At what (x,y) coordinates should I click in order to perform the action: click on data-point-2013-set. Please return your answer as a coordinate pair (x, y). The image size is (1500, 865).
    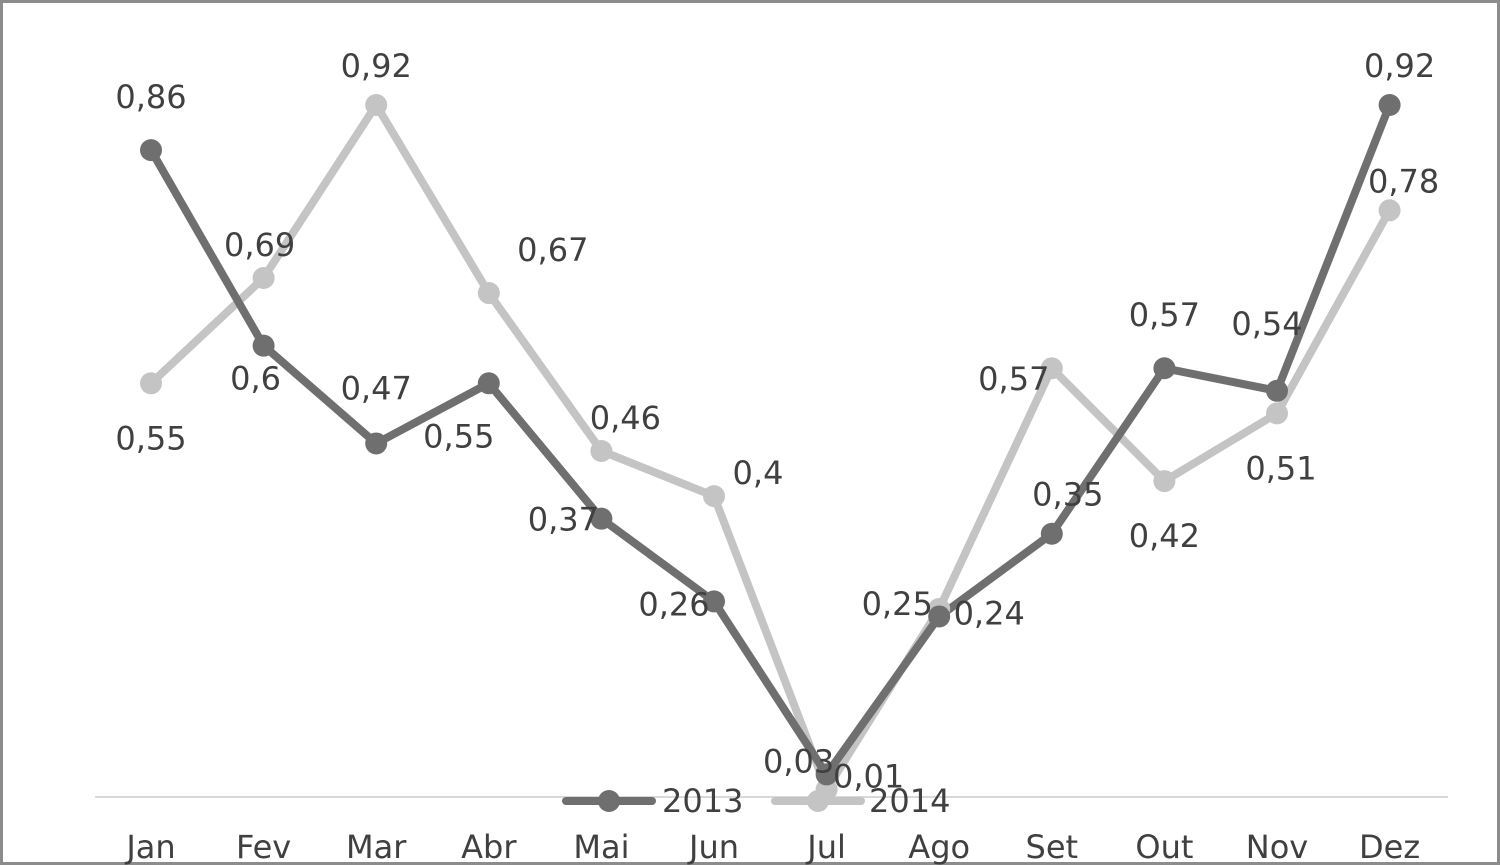
    Looking at the image, I should click on (1051, 533).